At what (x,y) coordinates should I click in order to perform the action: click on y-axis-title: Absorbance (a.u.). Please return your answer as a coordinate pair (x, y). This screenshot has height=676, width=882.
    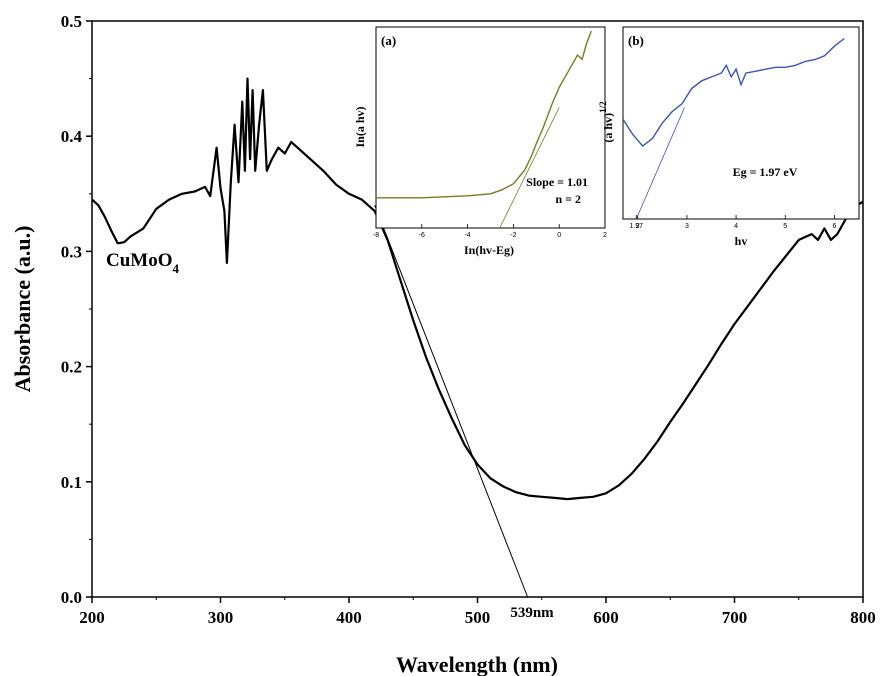
    Looking at the image, I should click on (22, 309).